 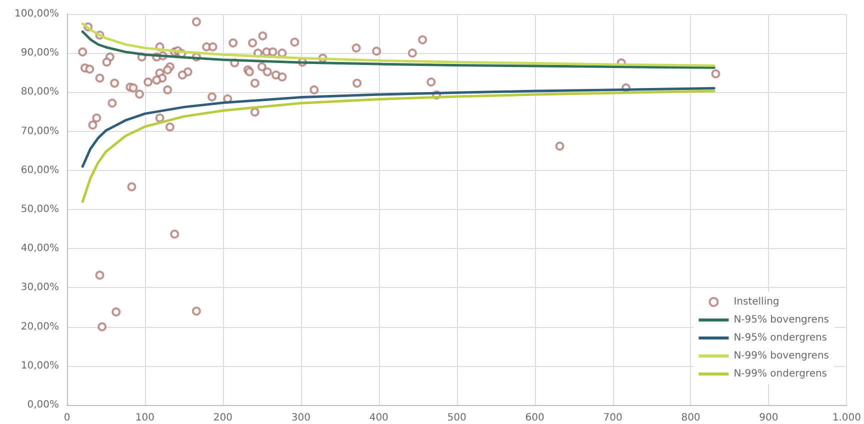 What do you see at coordinates (39, 326) in the screenshot?
I see `y-tick-label: 20,00%` at bounding box center [39, 326].